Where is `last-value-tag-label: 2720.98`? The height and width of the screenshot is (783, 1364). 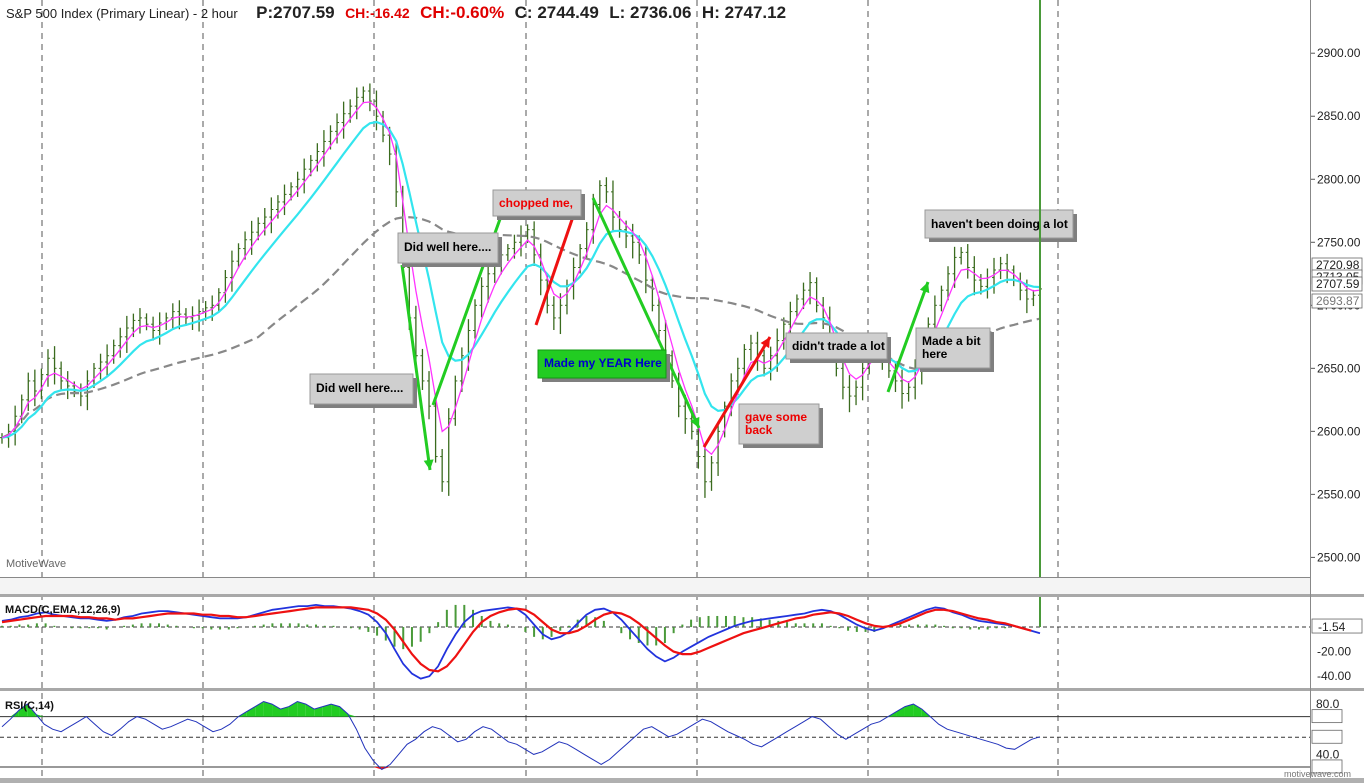 last-value-tag-label: 2720.98 is located at coordinates (1338, 265).